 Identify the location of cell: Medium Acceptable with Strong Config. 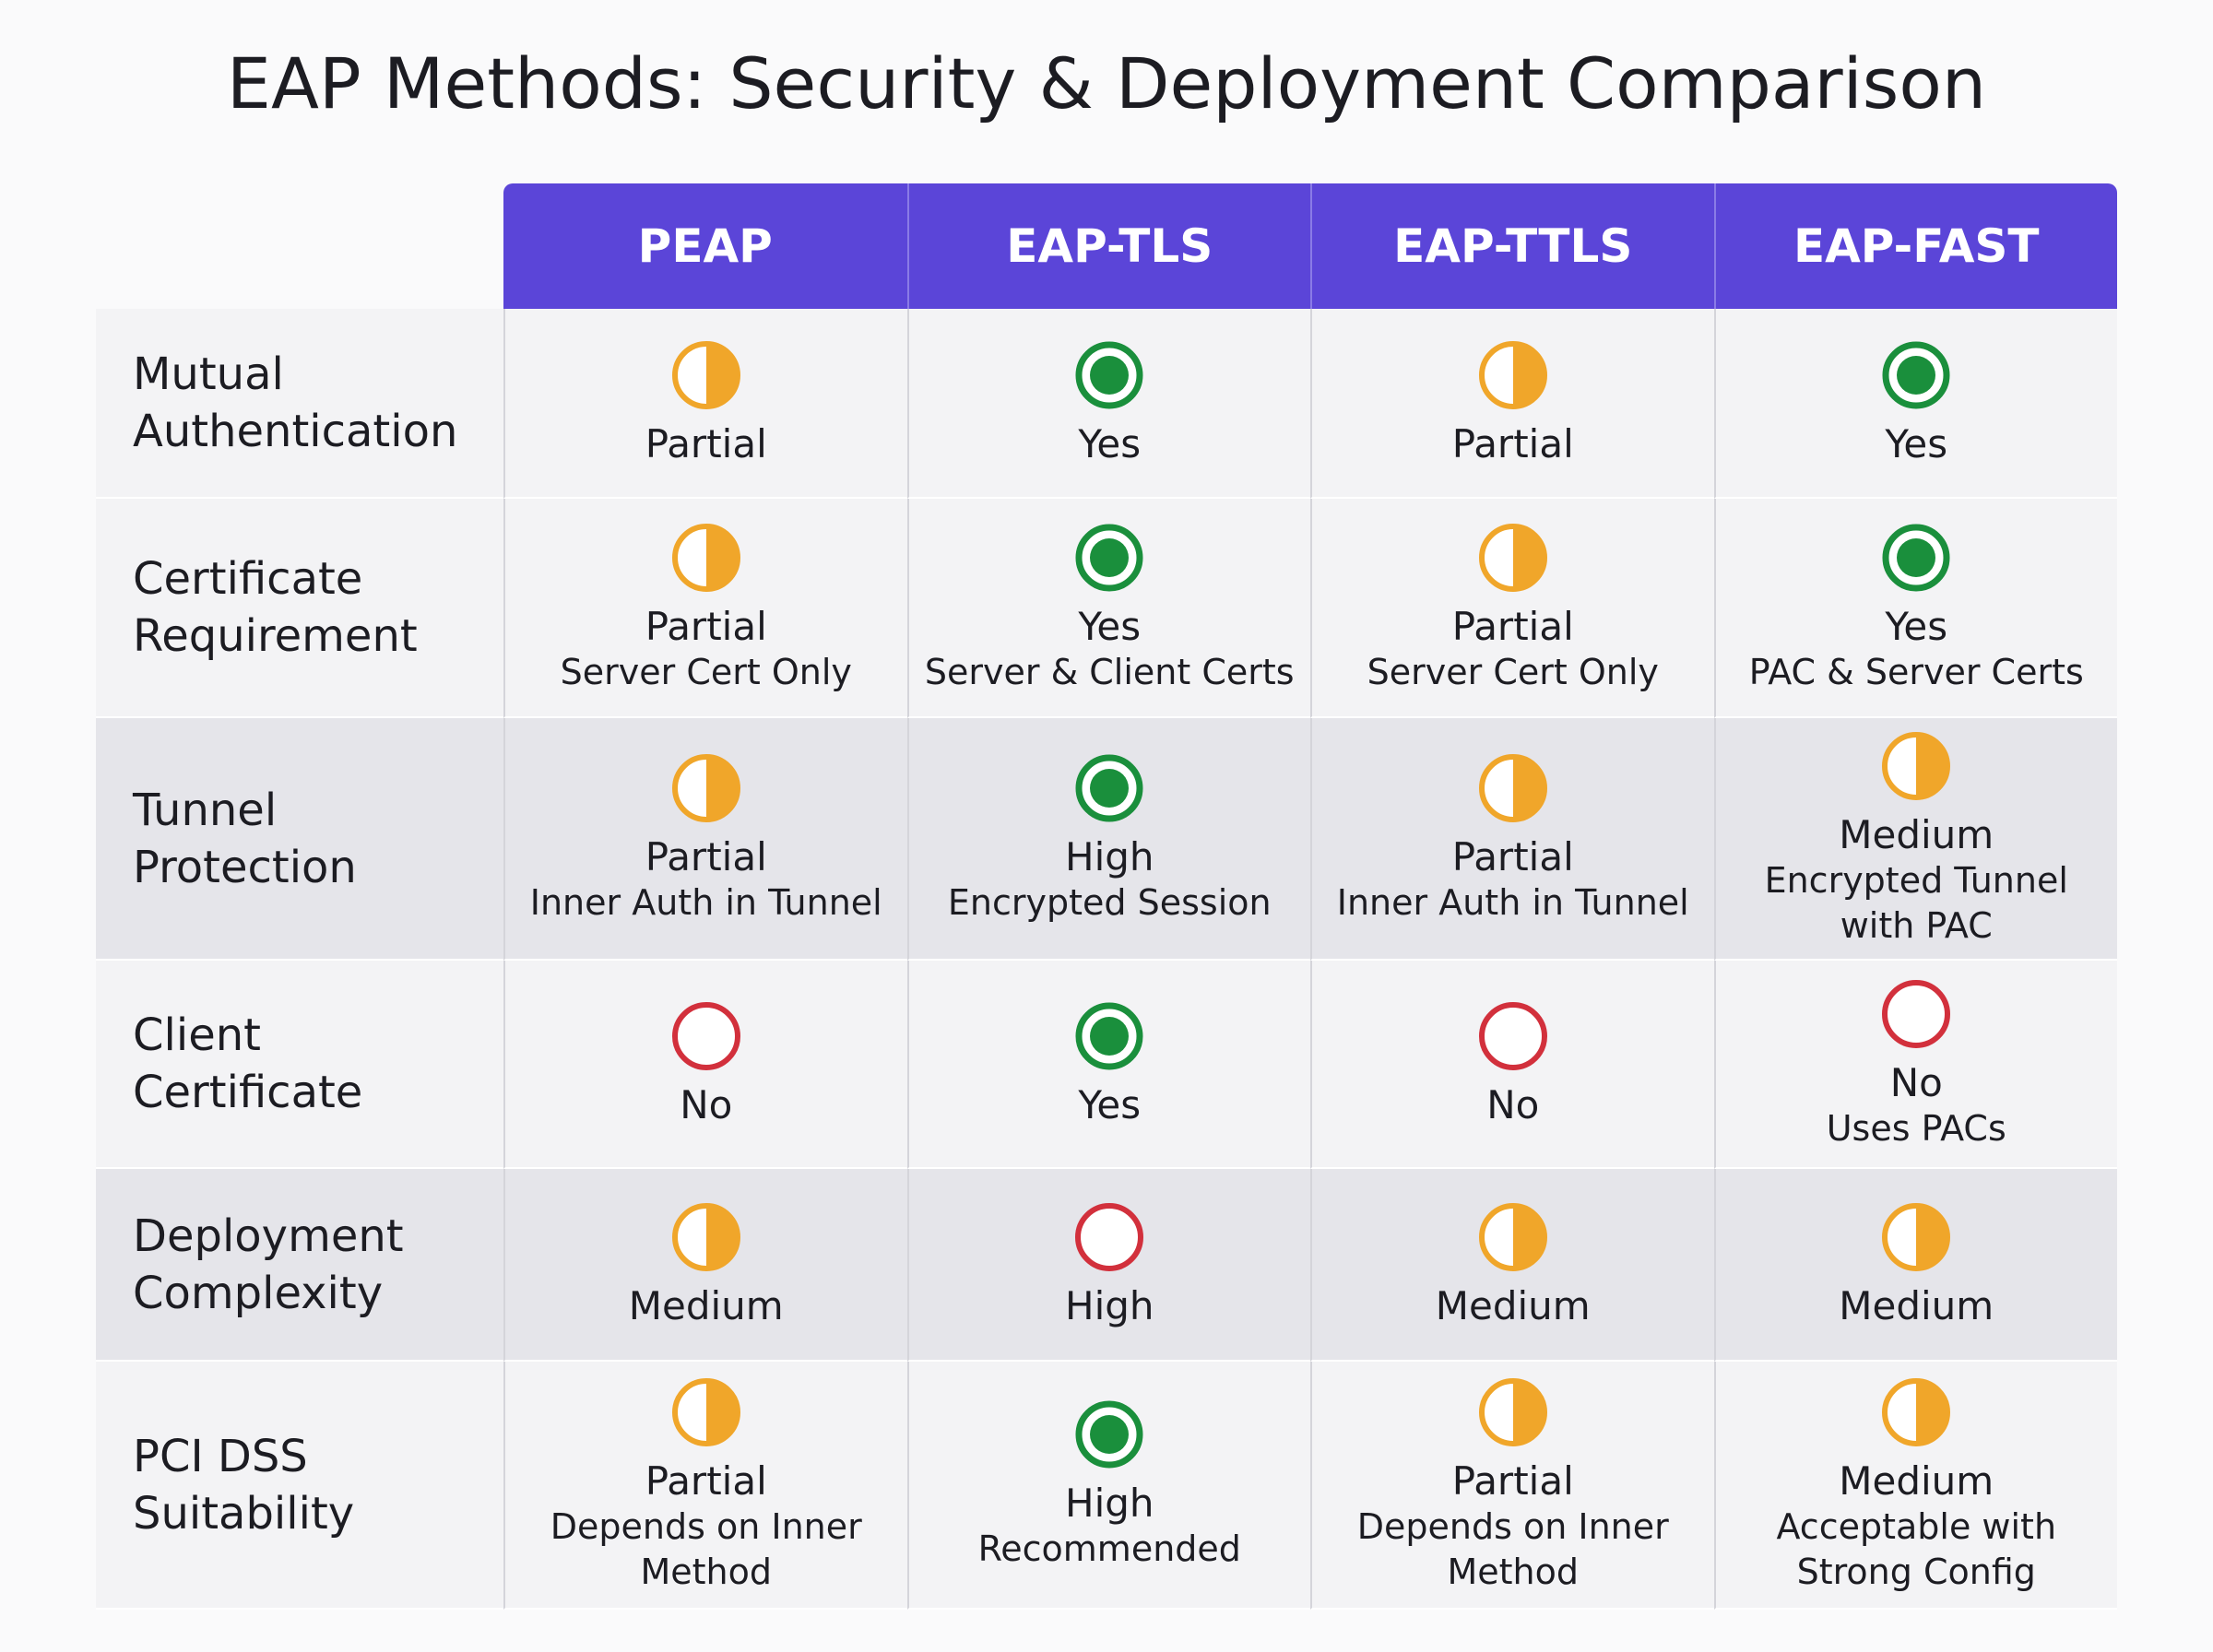
(1915, 1486).